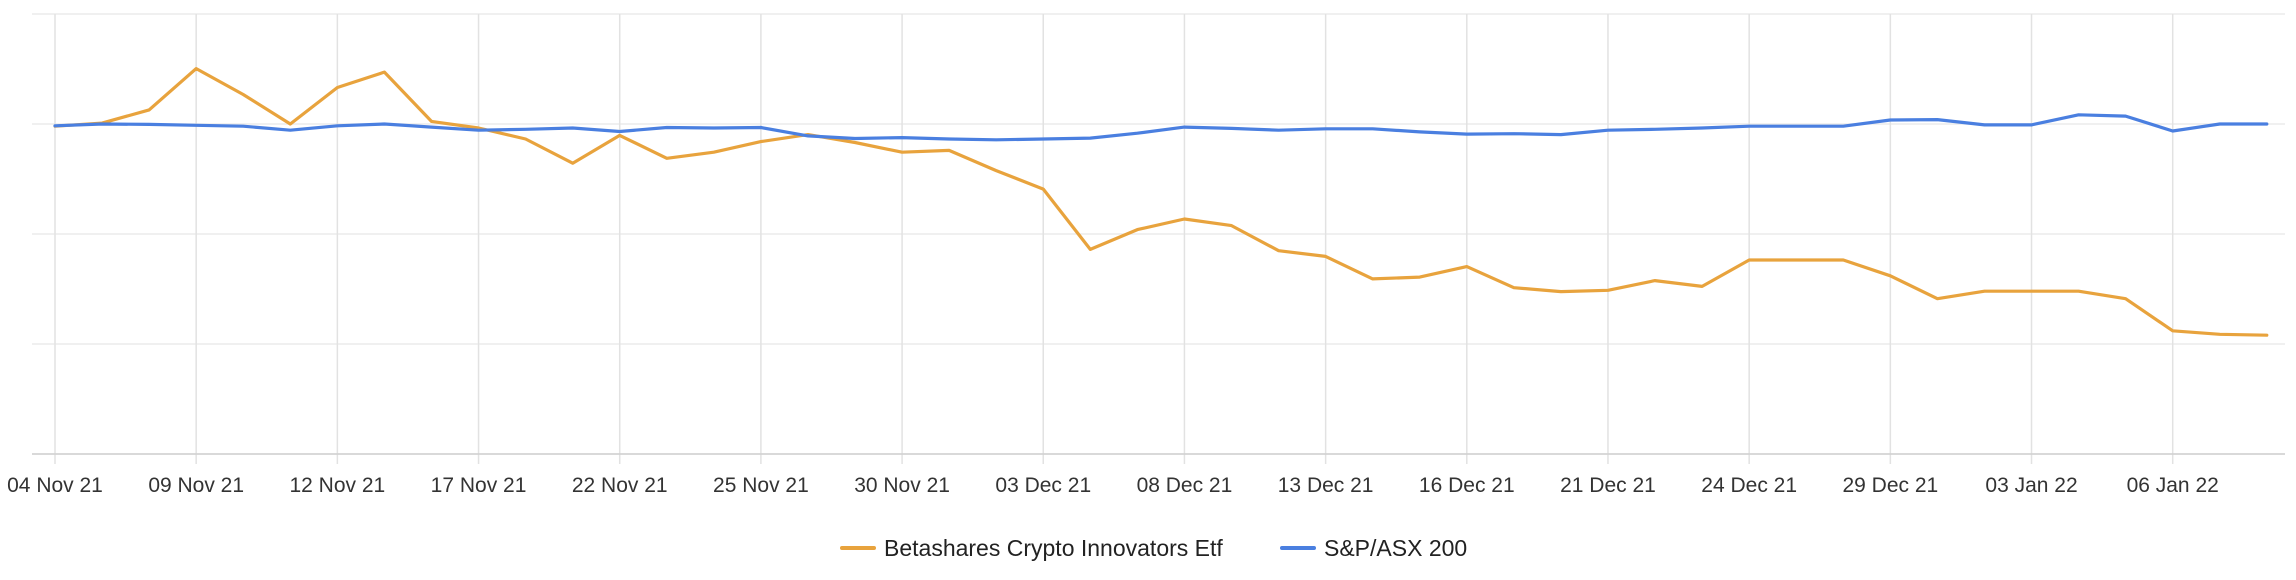 This screenshot has height=580, width=2296. I want to click on x-tick-label: 21 Dec 21, so click(1608, 485).